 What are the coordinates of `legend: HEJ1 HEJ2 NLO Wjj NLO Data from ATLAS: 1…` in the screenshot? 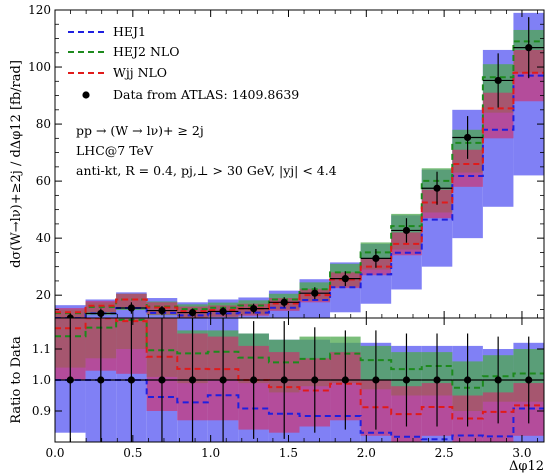 It's located at (183, 63).